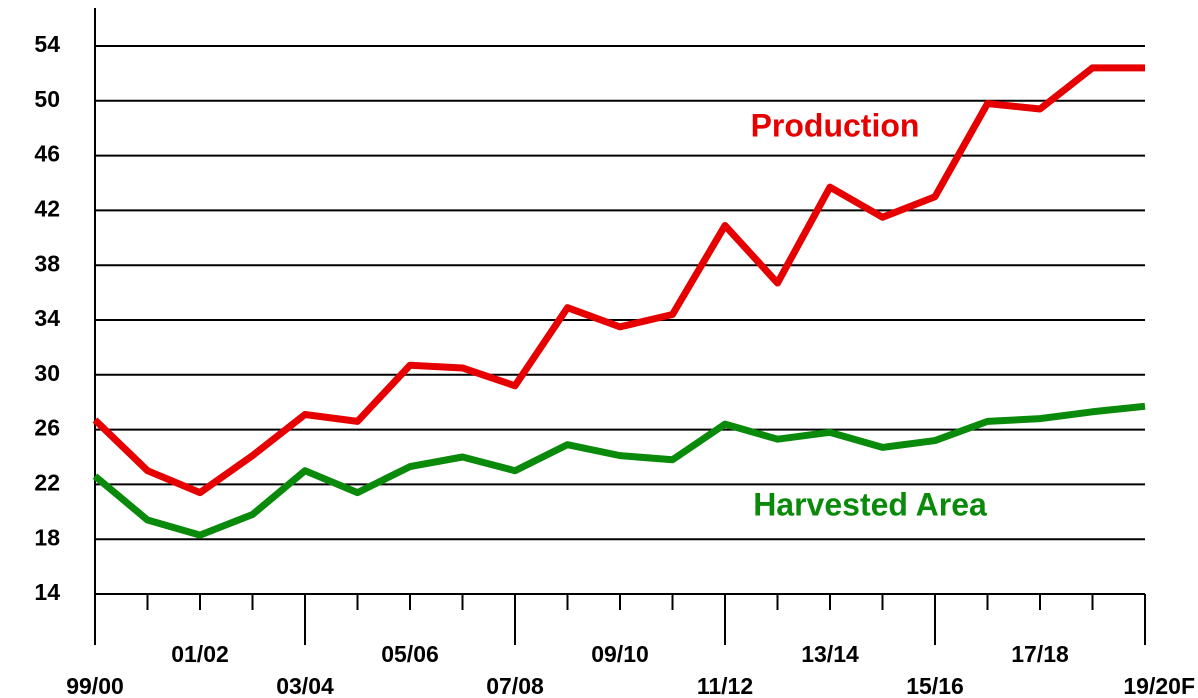 This screenshot has height=698, width=1198. Describe the element at coordinates (47, 482) in the screenshot. I see `y-tick-label: 22` at that location.